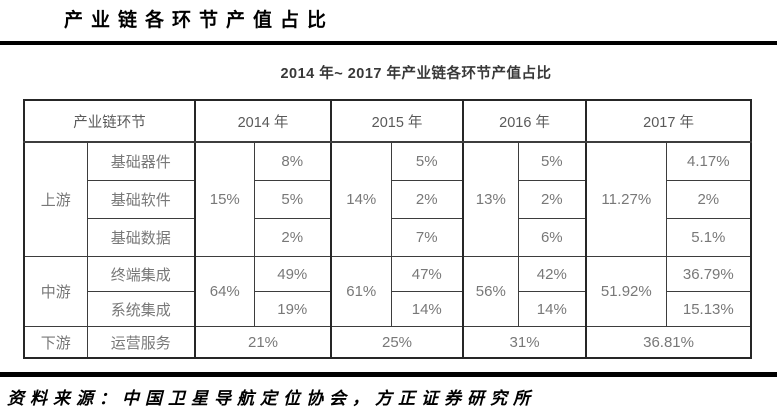 The height and width of the screenshot is (418, 777). Describe the element at coordinates (427, 309) in the screenshot. I see `value-cell-2015: 14%` at that location.